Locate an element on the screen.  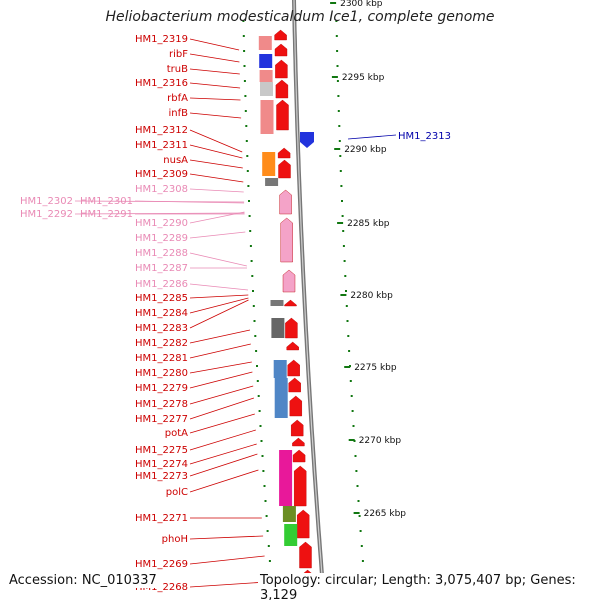
gene-label: HM1_2281 is located at coordinates (161, 358).